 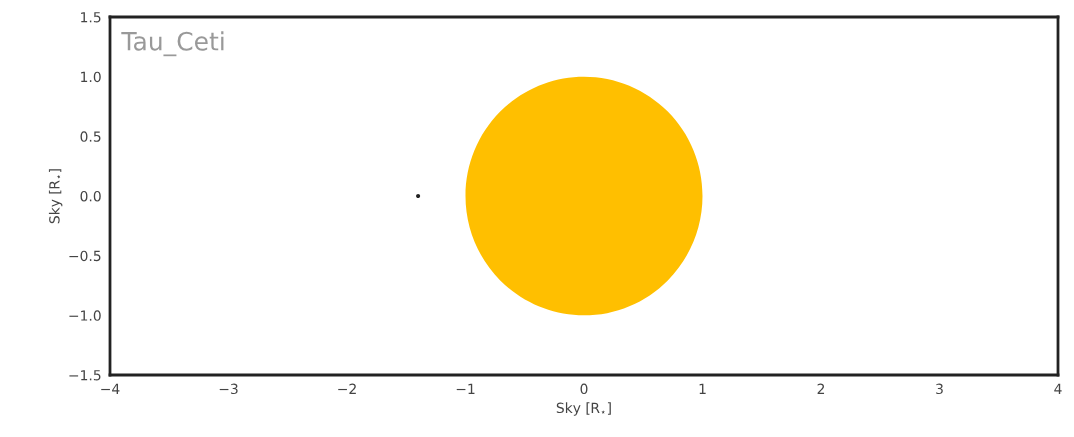 I want to click on x-tick-label: −2, so click(x=347, y=388).